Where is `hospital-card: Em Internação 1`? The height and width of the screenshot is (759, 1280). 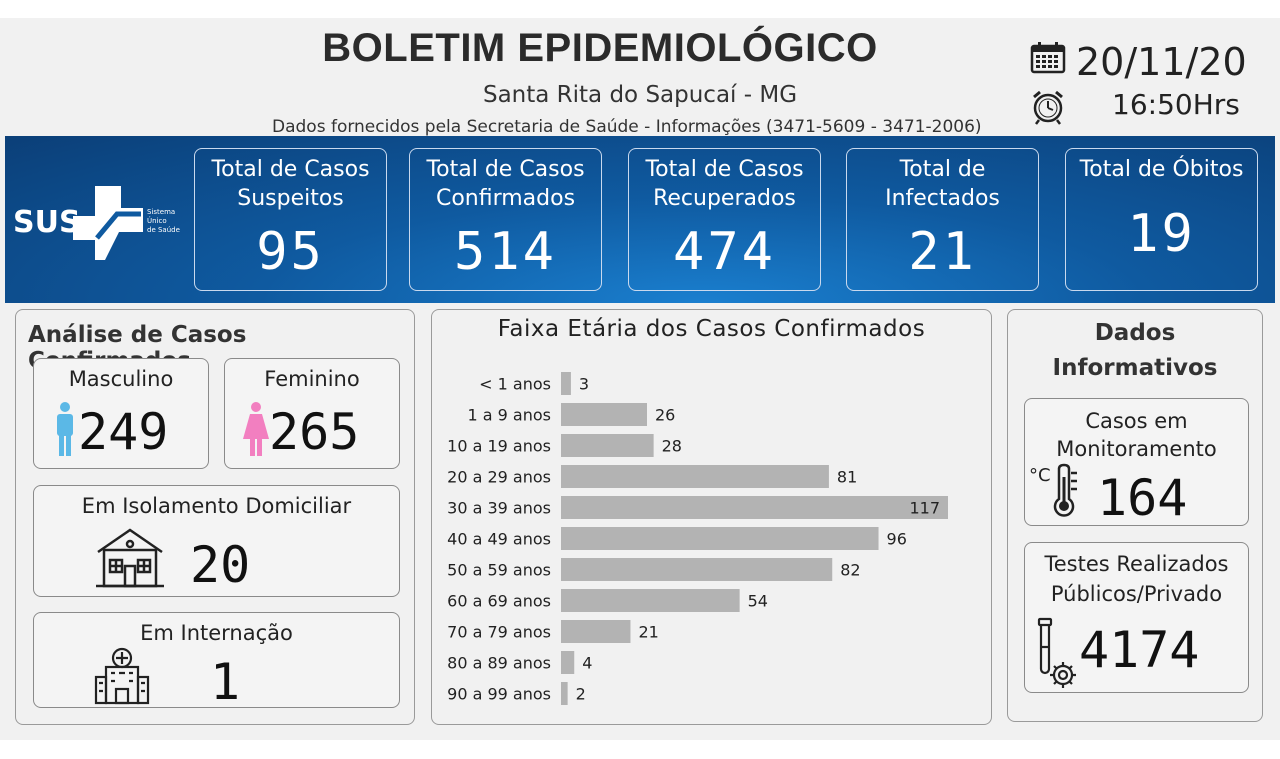
hospital-card: Em Internação 1 is located at coordinates (216, 661).